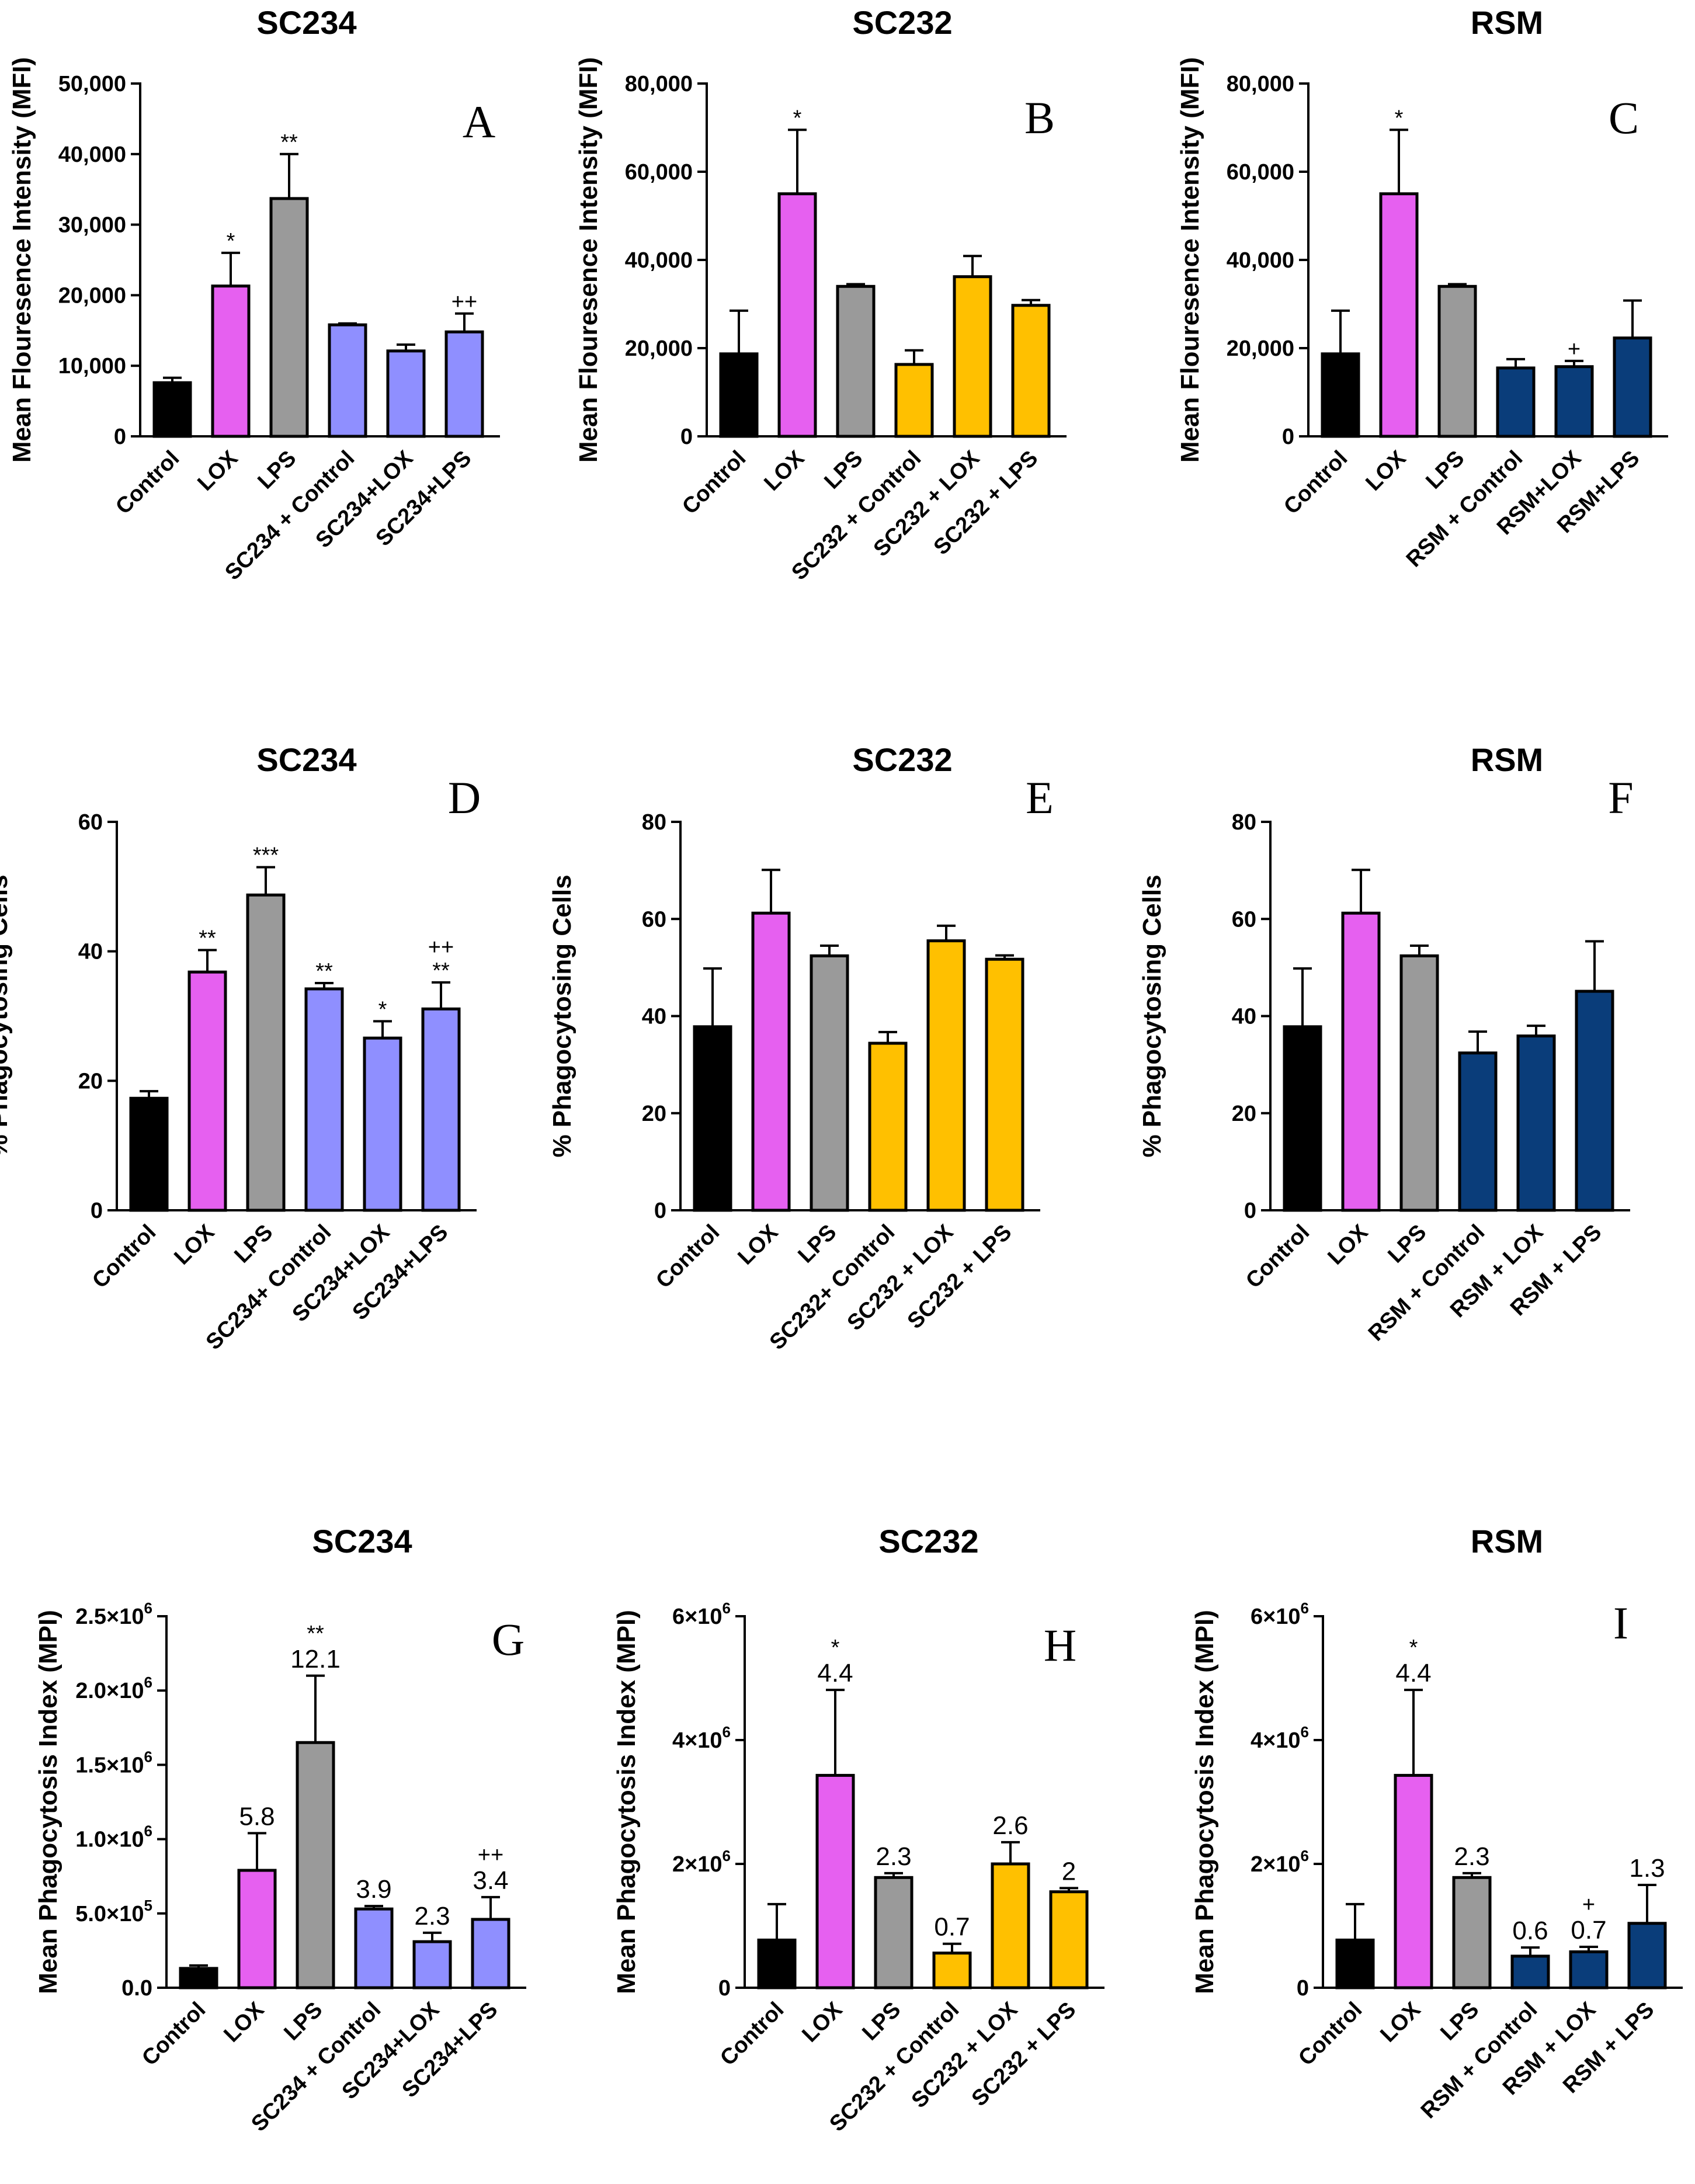 The height and width of the screenshot is (2184, 1695). I want to click on y-axis-label: Mean Flouresence Intensity (MFI), so click(588, 260).